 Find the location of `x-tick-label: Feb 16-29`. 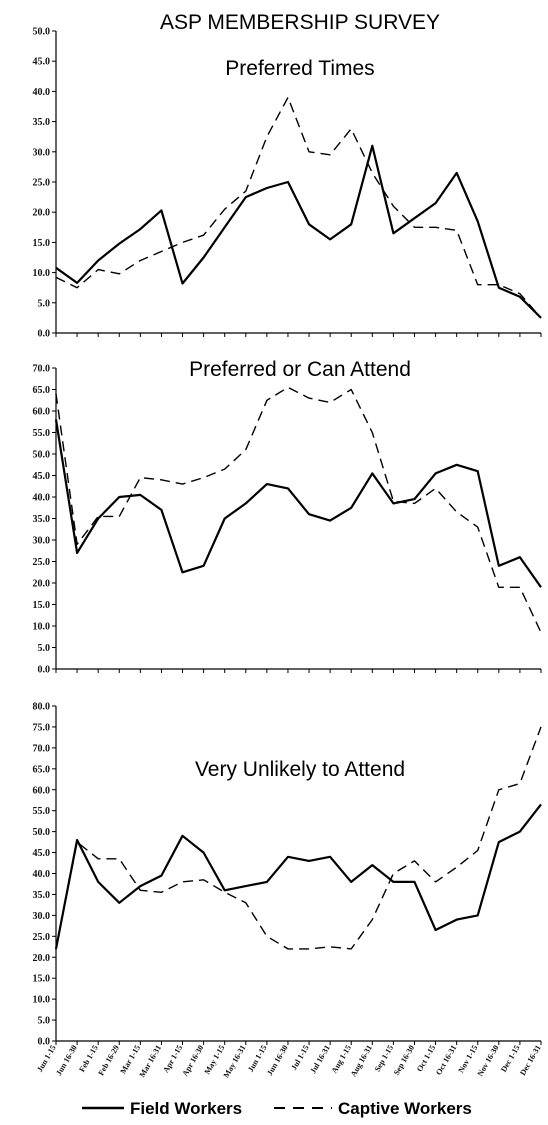

x-tick-label: Feb 16-29 is located at coordinates (108, 1061).